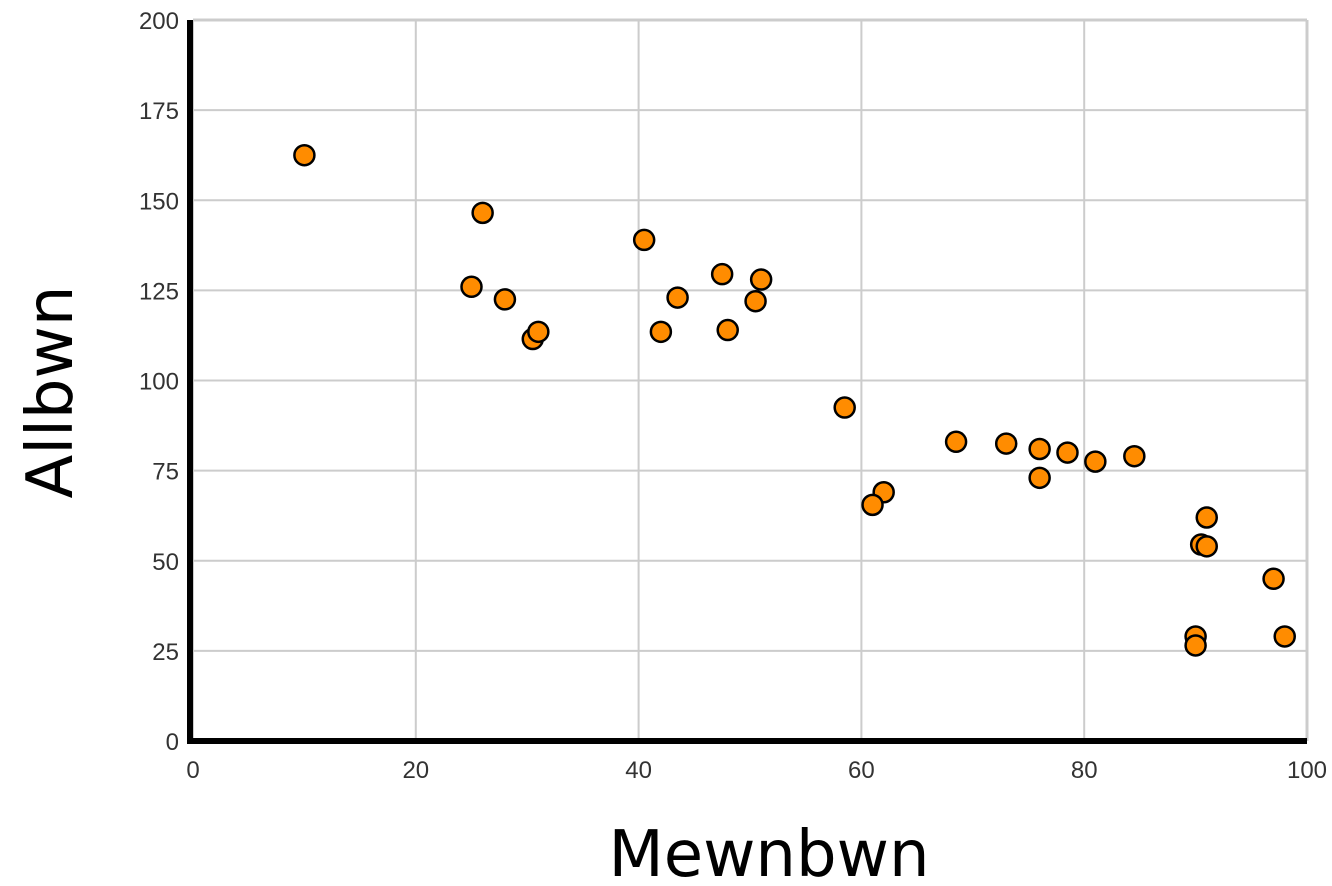 The height and width of the screenshot is (886, 1332). Describe the element at coordinates (415, 770) in the screenshot. I see `x-tick-label: 20` at that location.